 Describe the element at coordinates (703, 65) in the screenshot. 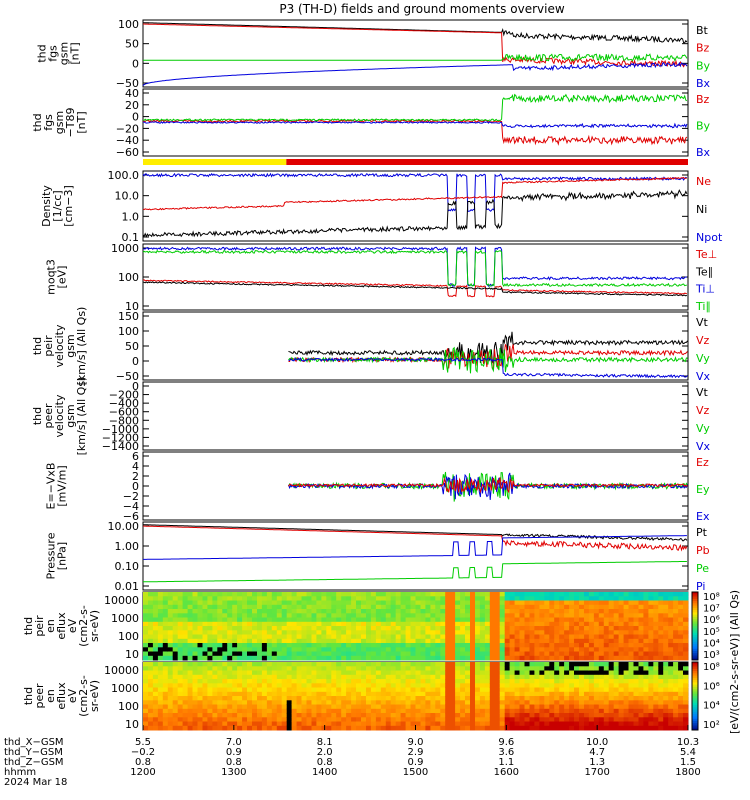

I see `legend-By: By` at that location.